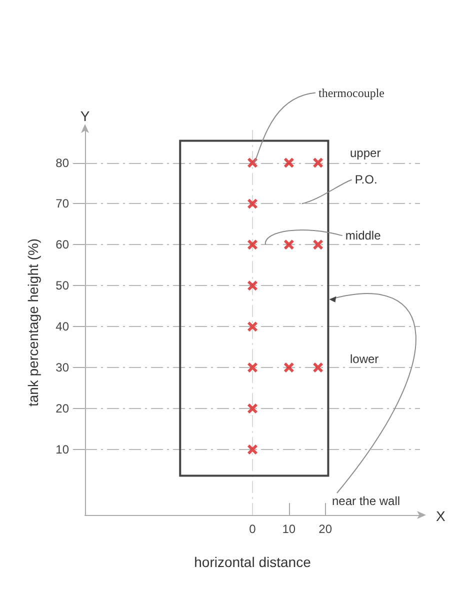  I want to click on annotation: upper, so click(365, 153).